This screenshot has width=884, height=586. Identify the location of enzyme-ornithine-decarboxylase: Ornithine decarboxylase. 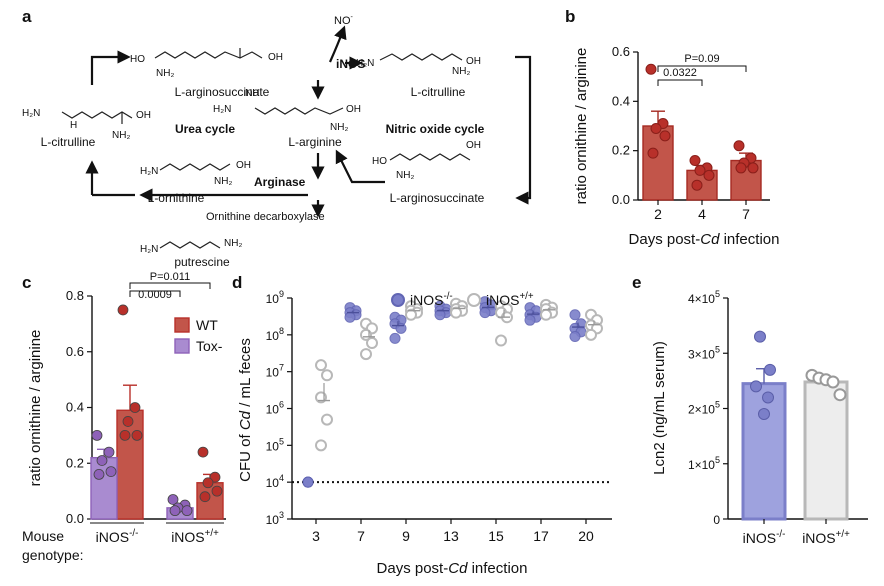
(265, 217).